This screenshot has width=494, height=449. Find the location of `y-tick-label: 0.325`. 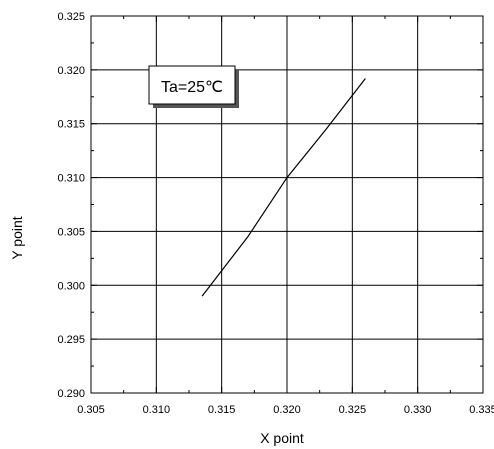

y-tick-label: 0.325 is located at coordinates (71, 17).